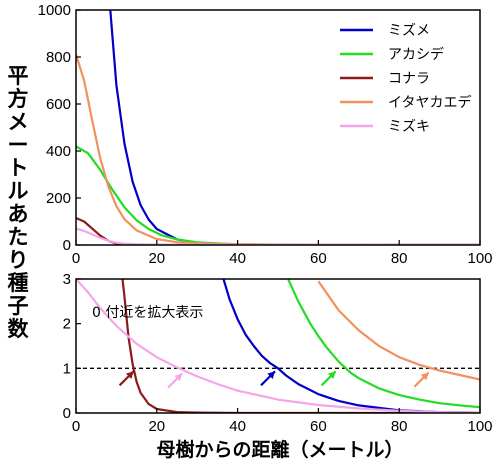 The image size is (500, 468). Describe the element at coordinates (318, 258) in the screenshot. I see `top-x-tick-label: 60` at that location.